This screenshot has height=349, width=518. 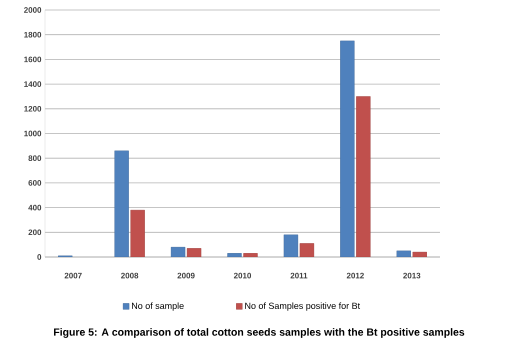 I want to click on text: Figure 5: A comparison of total cotton seeds samples with the Bt positive samples, so click(x=259, y=333).